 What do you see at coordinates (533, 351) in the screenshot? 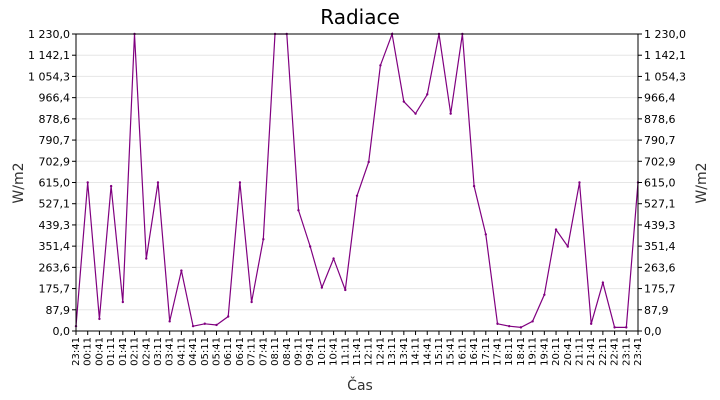
I see `x-tick-label: 19:11` at bounding box center [533, 351].